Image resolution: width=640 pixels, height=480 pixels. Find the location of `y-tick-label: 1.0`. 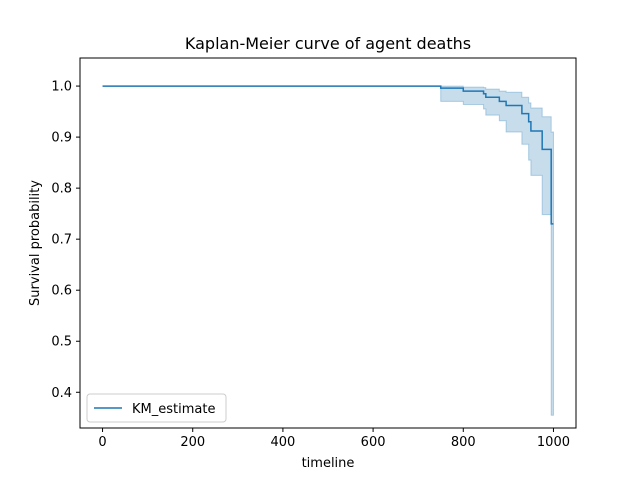

y-tick-label: 1.0 is located at coordinates (61, 87).